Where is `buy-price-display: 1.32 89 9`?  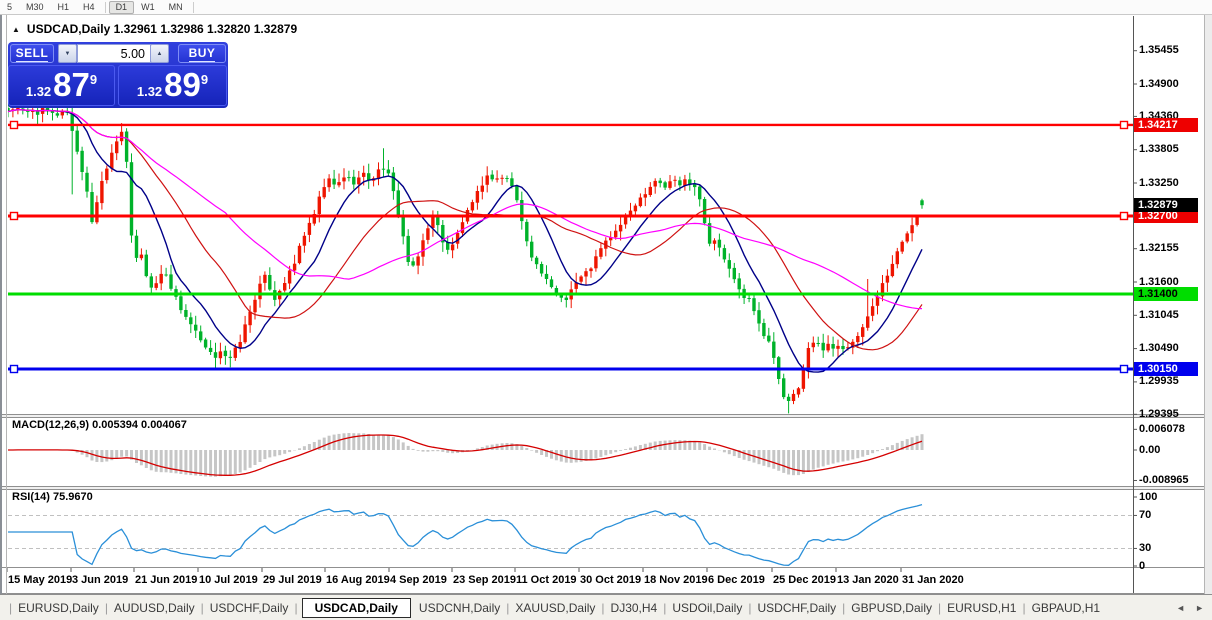 buy-price-display: 1.32 89 9 is located at coordinates (172, 85).